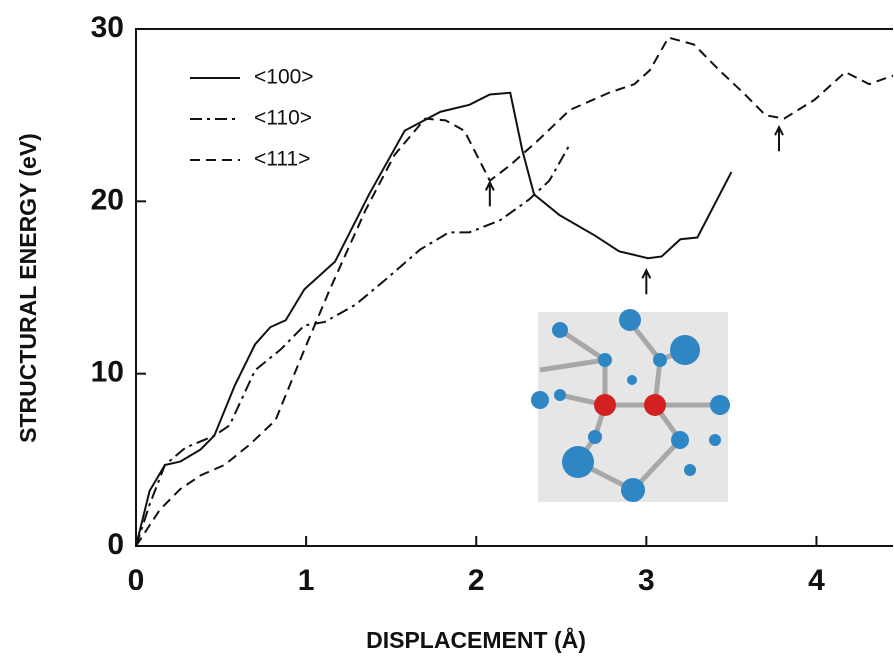 This screenshot has width=894, height=661. What do you see at coordinates (107, 27) in the screenshot?
I see `y-tick-label: 30` at bounding box center [107, 27].